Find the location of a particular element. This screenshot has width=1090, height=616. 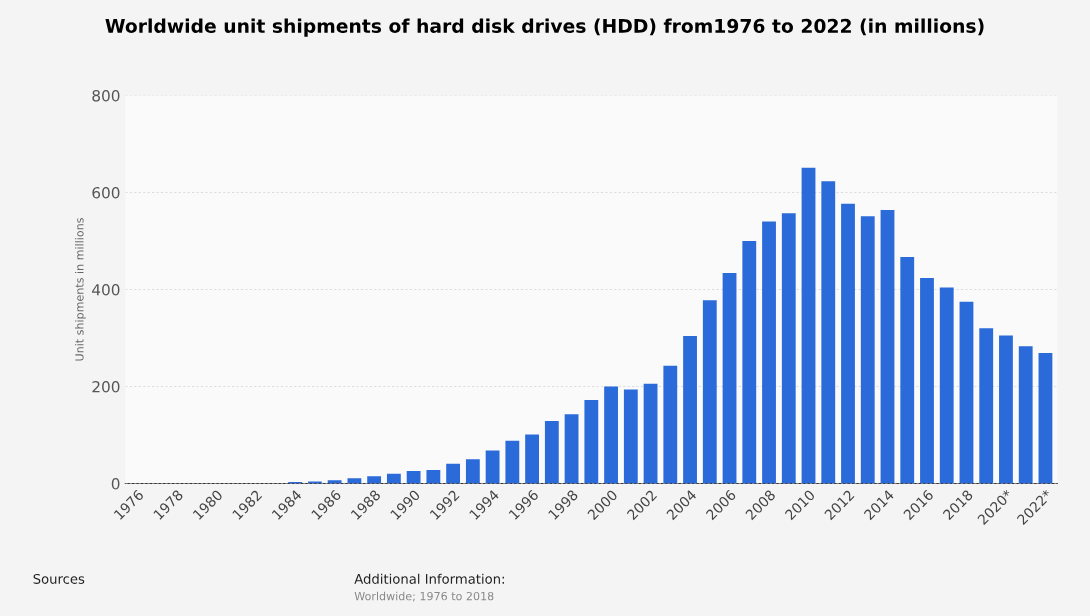

text: Worldwide; 1976 to 2018 is located at coordinates (424, 596).